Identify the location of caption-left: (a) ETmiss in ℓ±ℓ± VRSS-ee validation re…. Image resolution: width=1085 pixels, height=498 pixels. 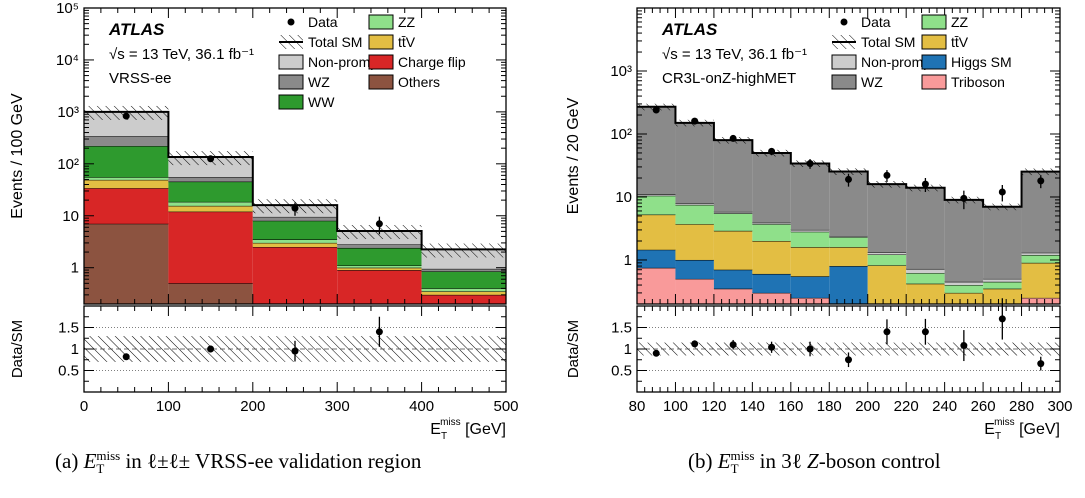
(238, 462).